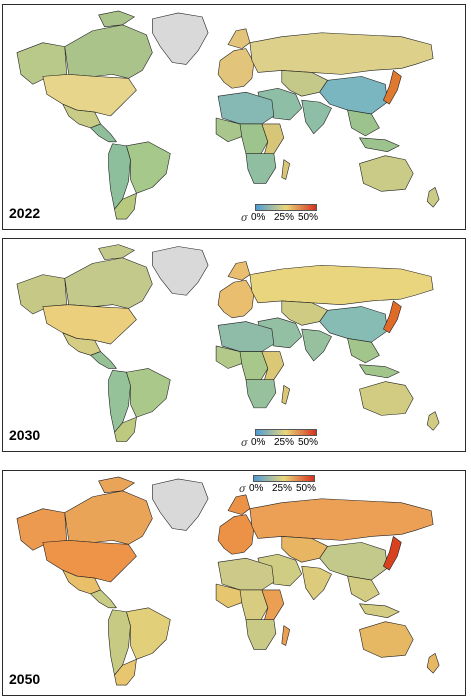  Describe the element at coordinates (25, 679) in the screenshot. I see `year-label: 2050` at that location.